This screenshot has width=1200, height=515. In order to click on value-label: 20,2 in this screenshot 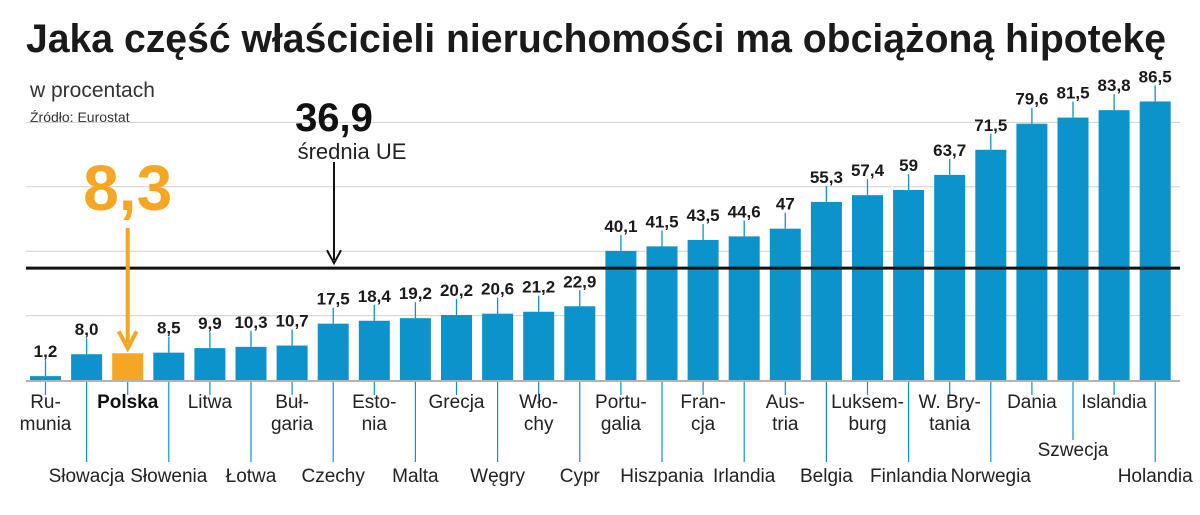, I will do `click(456, 290)`.